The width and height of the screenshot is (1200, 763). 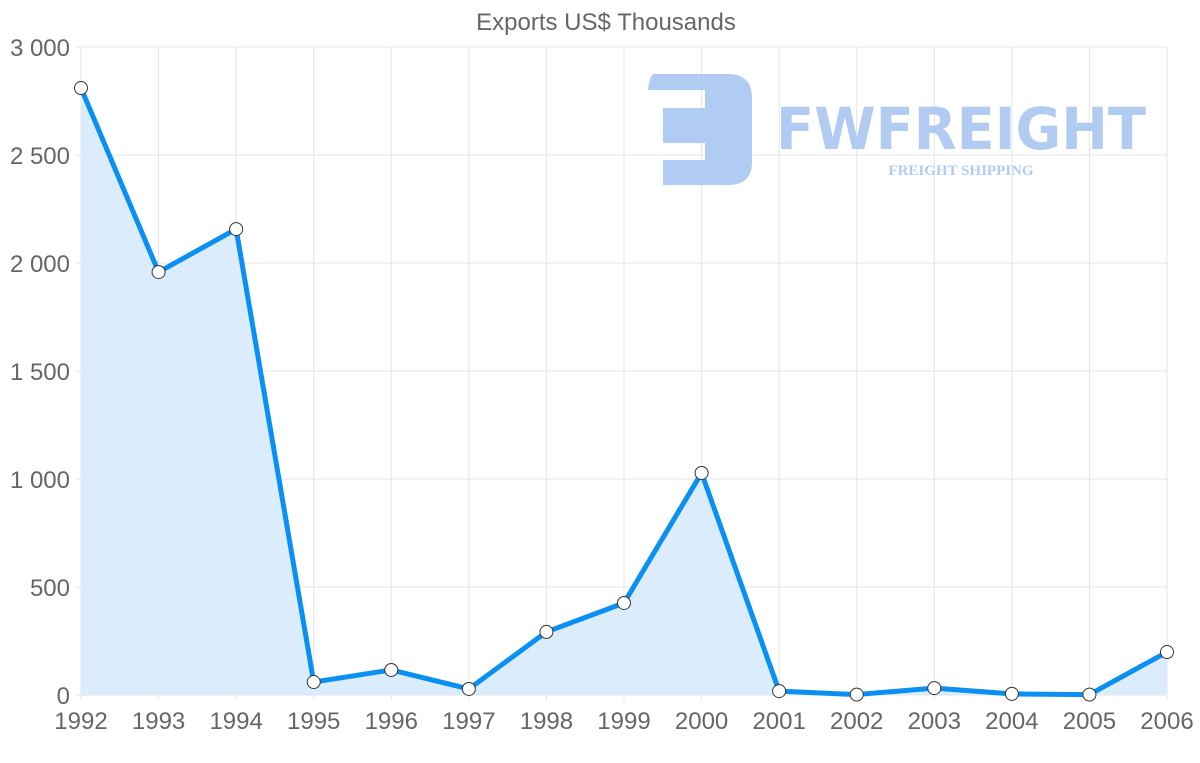 What do you see at coordinates (391, 721) in the screenshot?
I see `x-tick-label: 1996` at bounding box center [391, 721].